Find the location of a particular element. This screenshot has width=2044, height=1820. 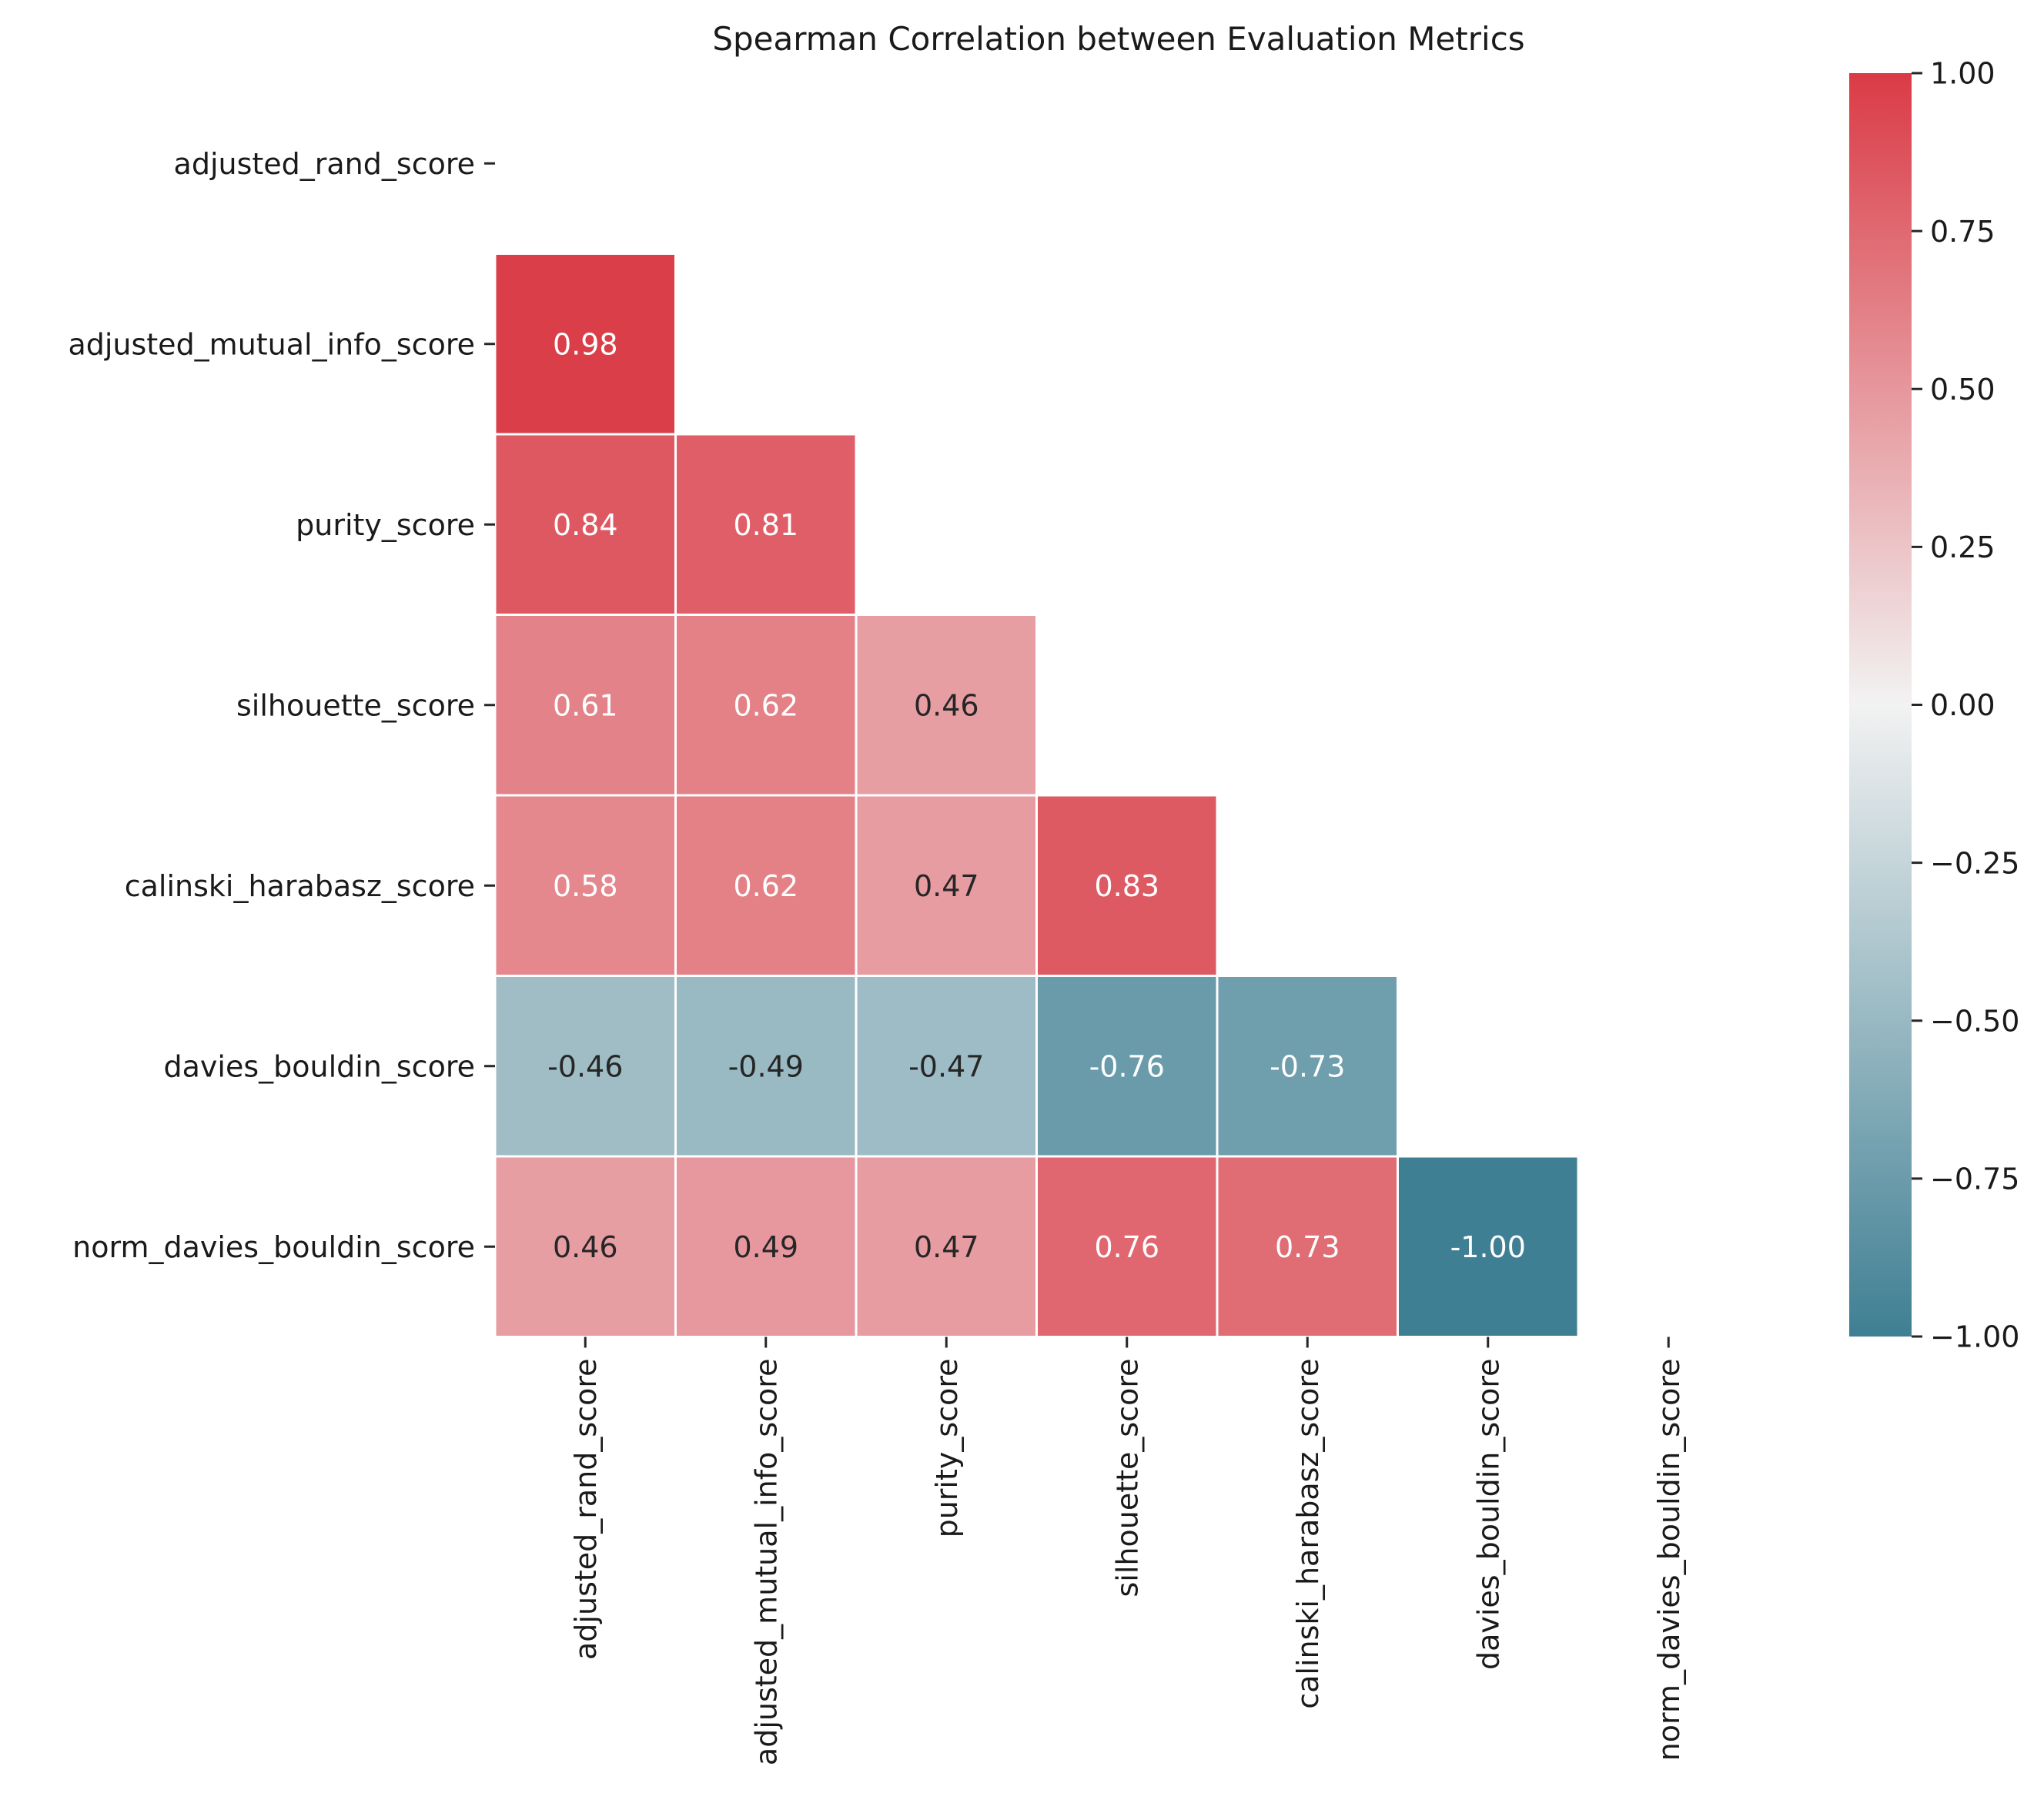

cell-value-label: 0.84 is located at coordinates (585, 525).